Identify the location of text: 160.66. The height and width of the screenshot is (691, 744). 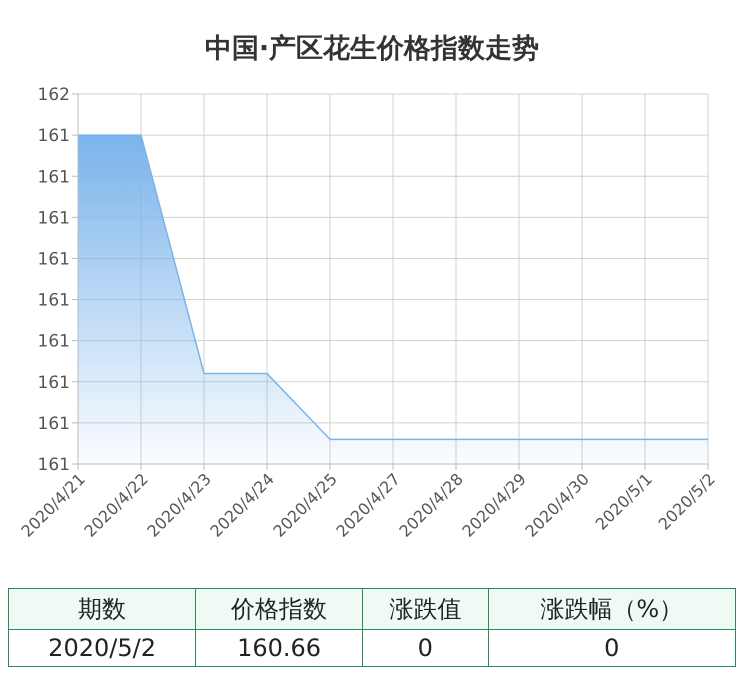
(279, 648).